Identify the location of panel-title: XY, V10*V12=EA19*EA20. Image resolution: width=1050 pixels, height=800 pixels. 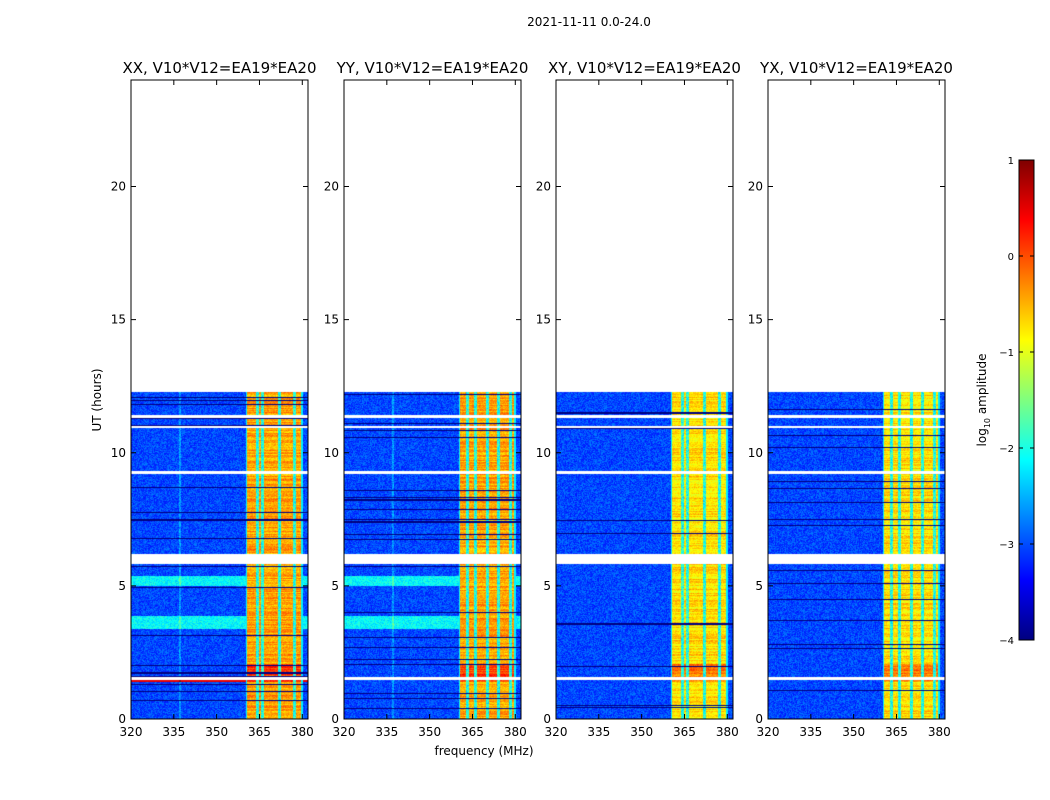
(644, 68).